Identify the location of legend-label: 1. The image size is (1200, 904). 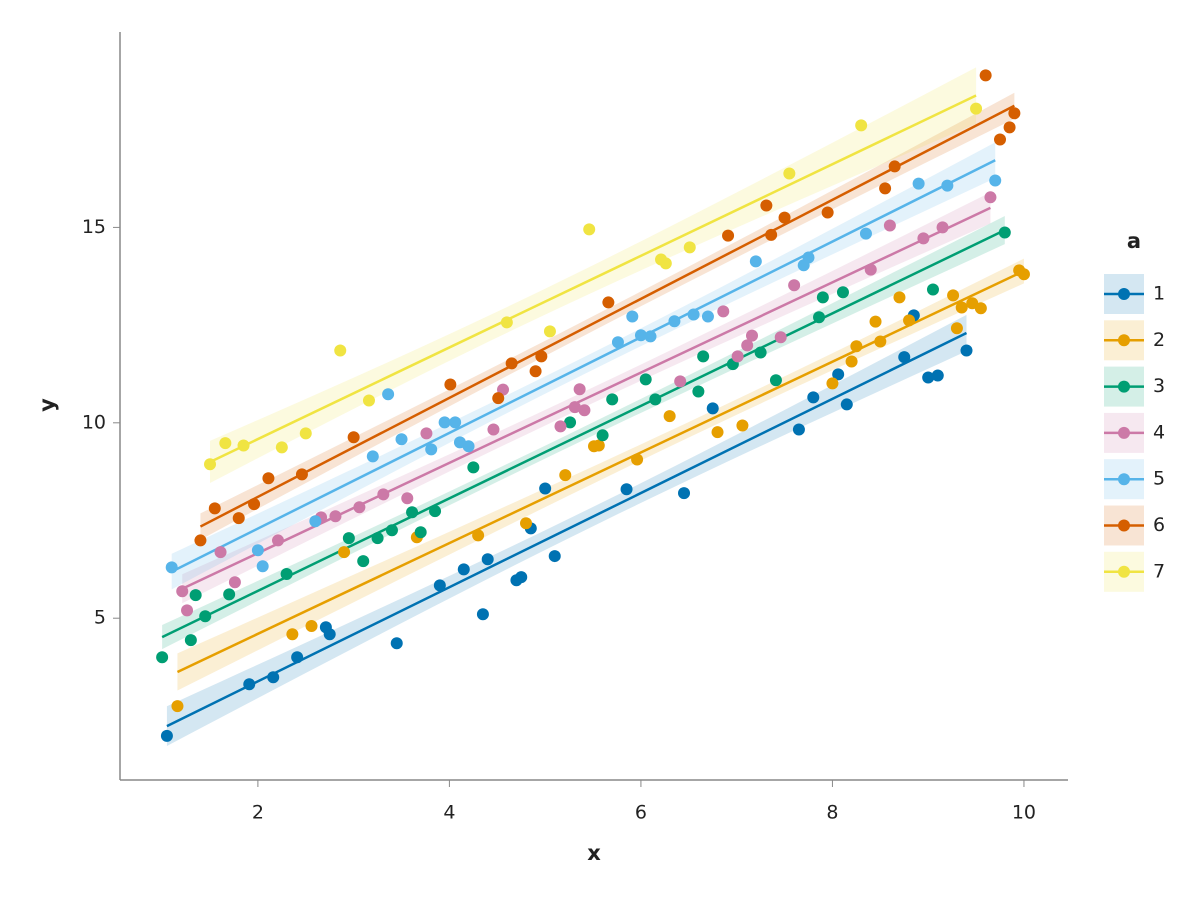
(1159, 294).